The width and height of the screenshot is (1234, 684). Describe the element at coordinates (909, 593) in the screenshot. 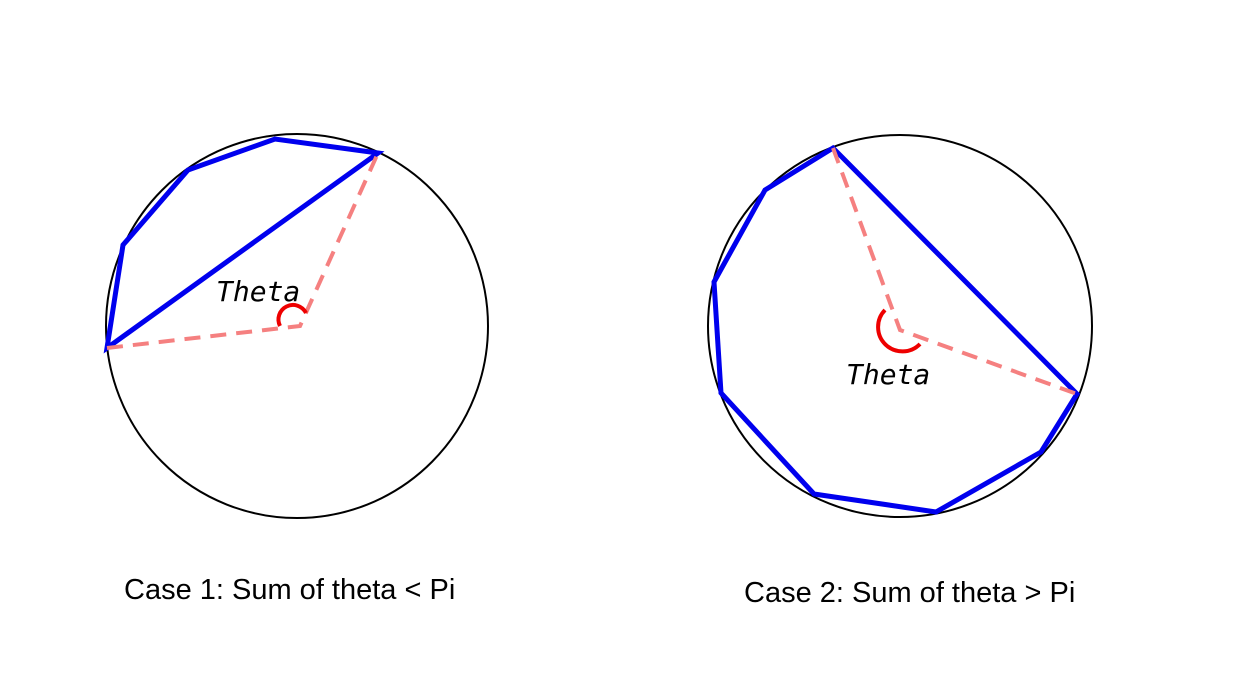

I see `case-2-caption: Case 2: Sum of theta > Pi` at that location.